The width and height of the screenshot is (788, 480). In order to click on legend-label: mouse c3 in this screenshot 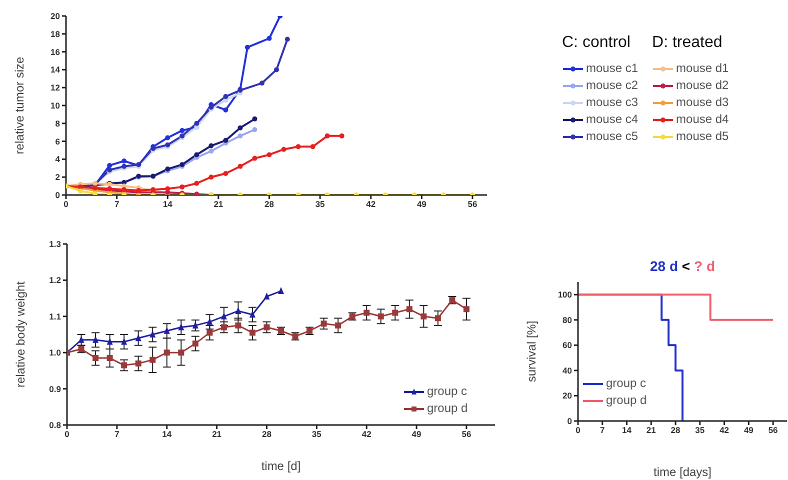, I will do `click(611, 102)`.